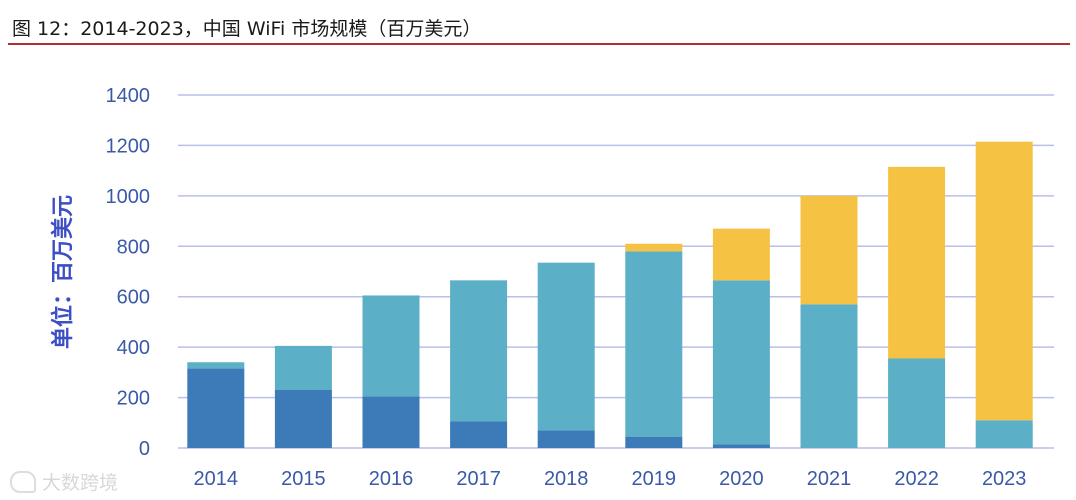  What do you see at coordinates (1004, 434) in the screenshot?
I see `bar-light-blue-2023` at bounding box center [1004, 434].